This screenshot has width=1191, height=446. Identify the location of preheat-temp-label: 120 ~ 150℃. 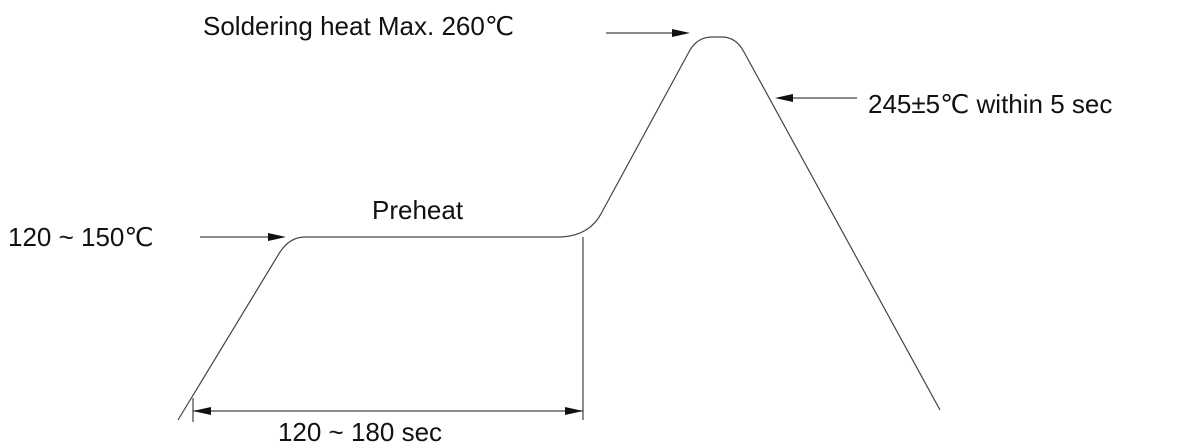
(81, 237).